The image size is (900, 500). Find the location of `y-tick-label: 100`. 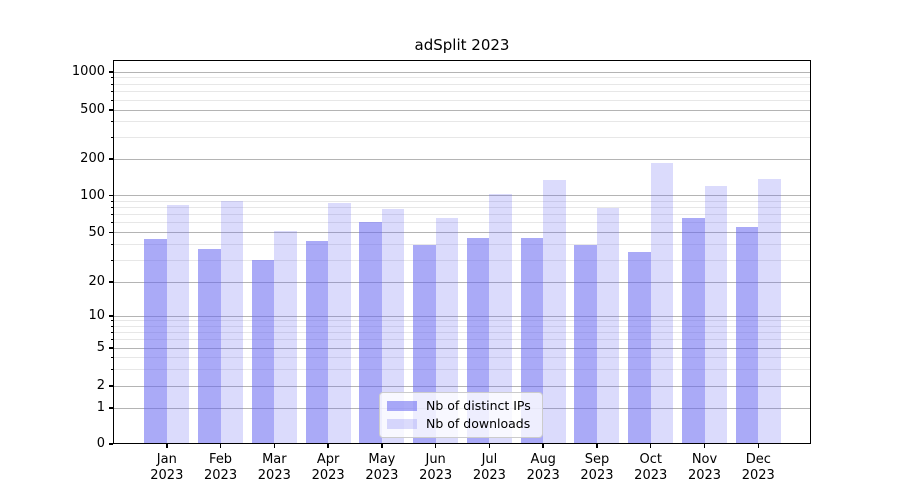

y-tick-label: 100 is located at coordinates (92, 195).